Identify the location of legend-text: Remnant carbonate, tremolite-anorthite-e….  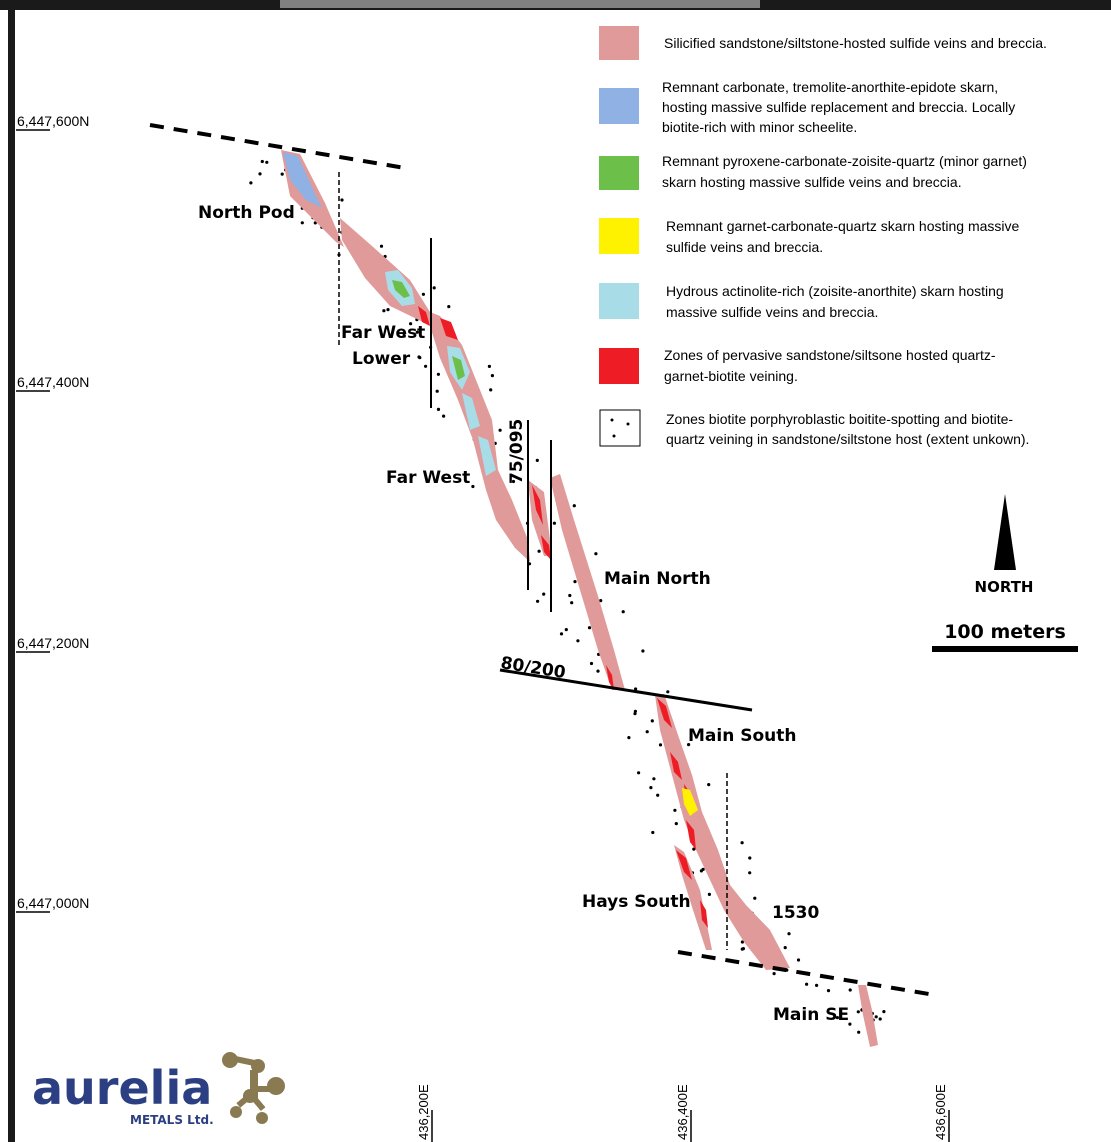
(830, 87).